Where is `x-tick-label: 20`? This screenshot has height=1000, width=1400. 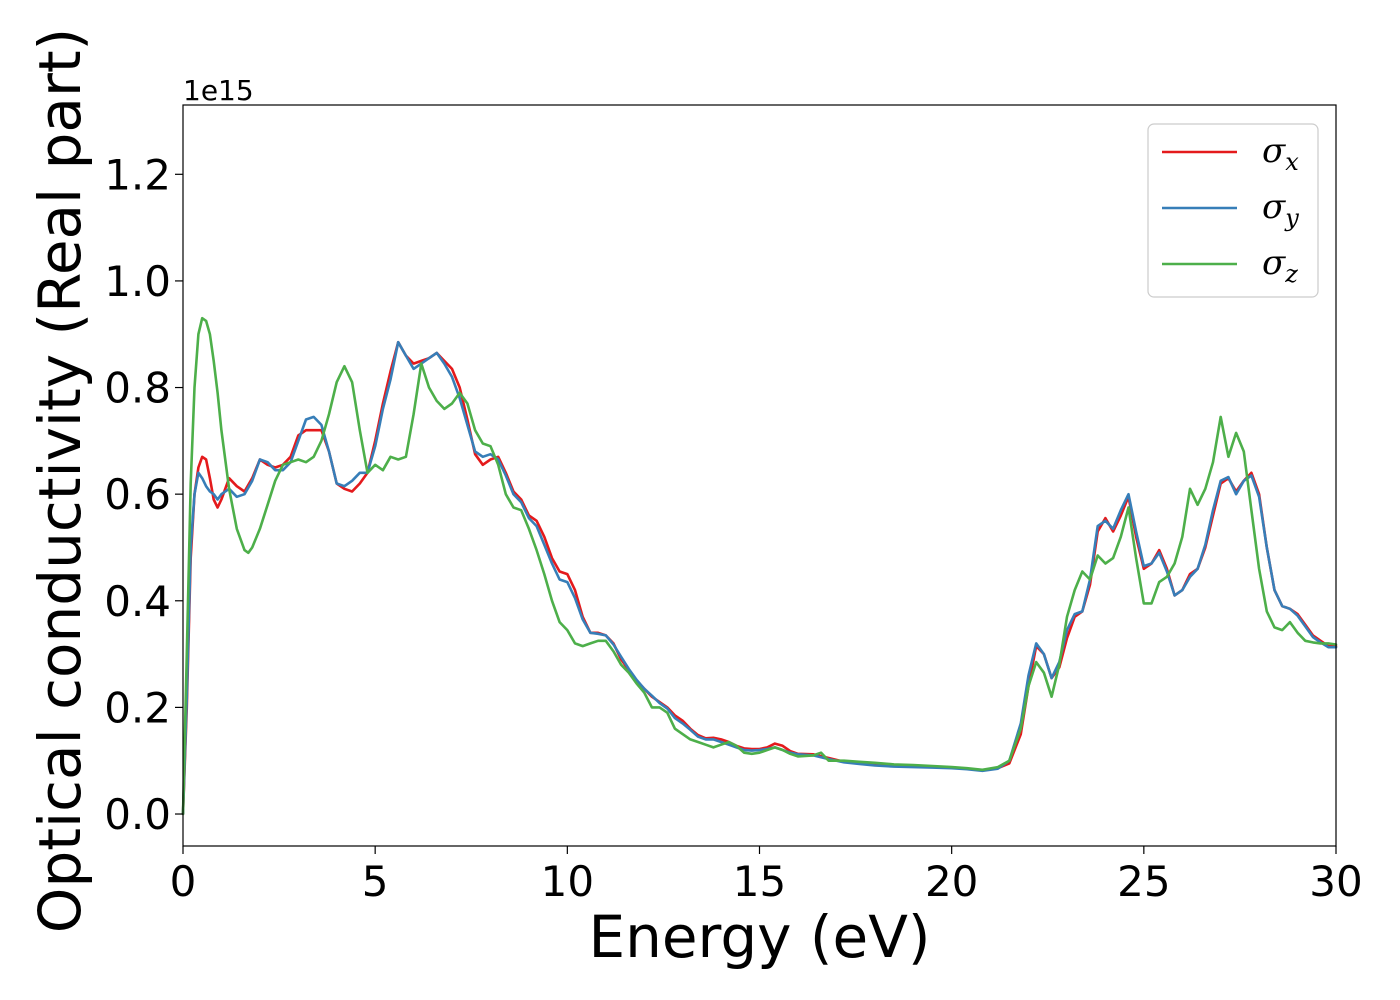 x-tick-label: 20 is located at coordinates (951, 881).